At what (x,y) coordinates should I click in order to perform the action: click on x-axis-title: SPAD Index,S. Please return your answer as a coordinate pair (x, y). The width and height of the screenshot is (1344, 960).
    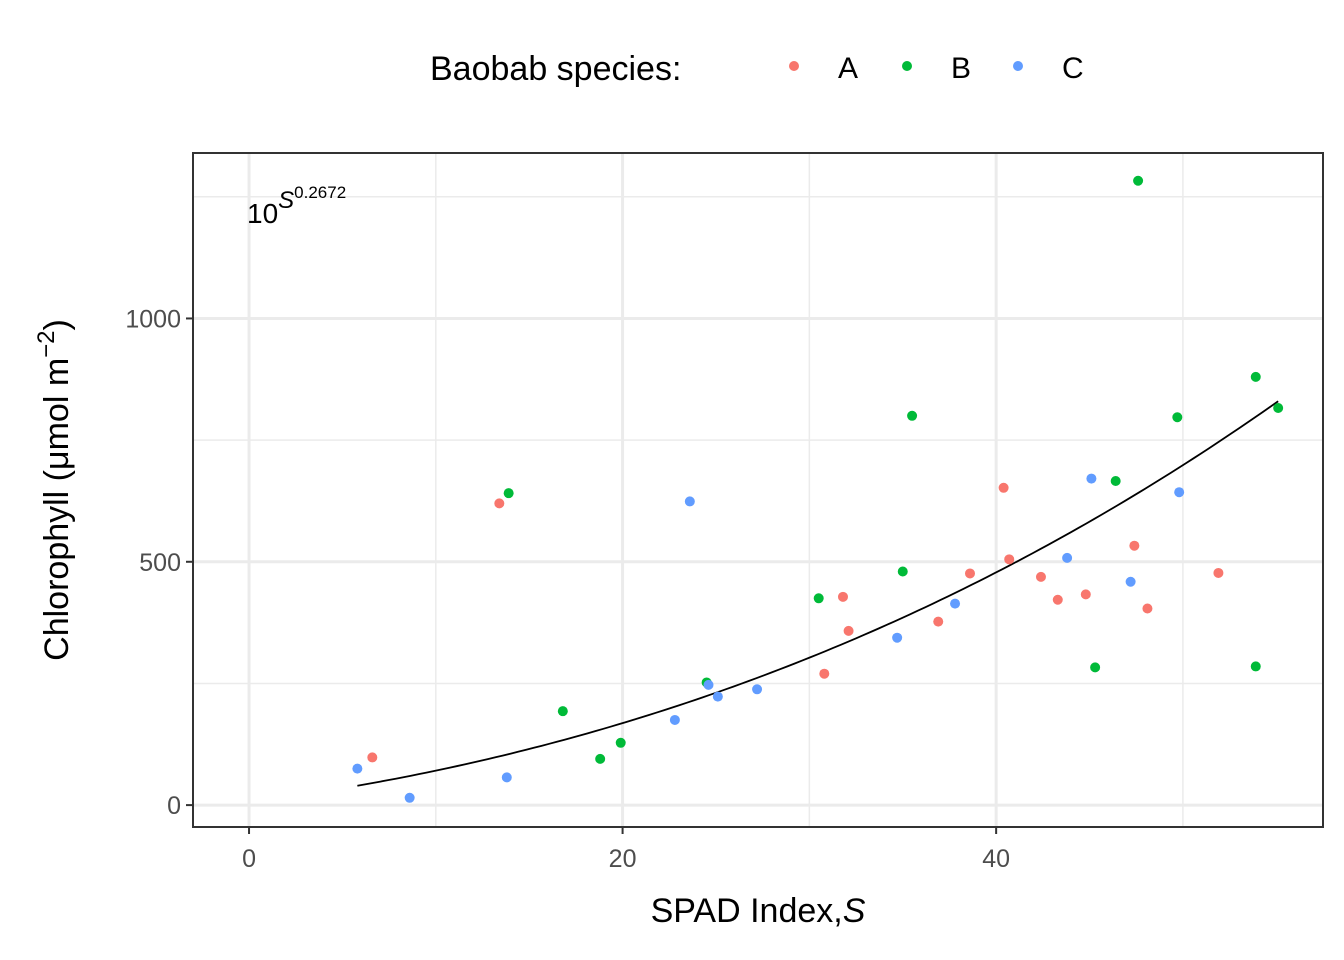
    Looking at the image, I should click on (758, 911).